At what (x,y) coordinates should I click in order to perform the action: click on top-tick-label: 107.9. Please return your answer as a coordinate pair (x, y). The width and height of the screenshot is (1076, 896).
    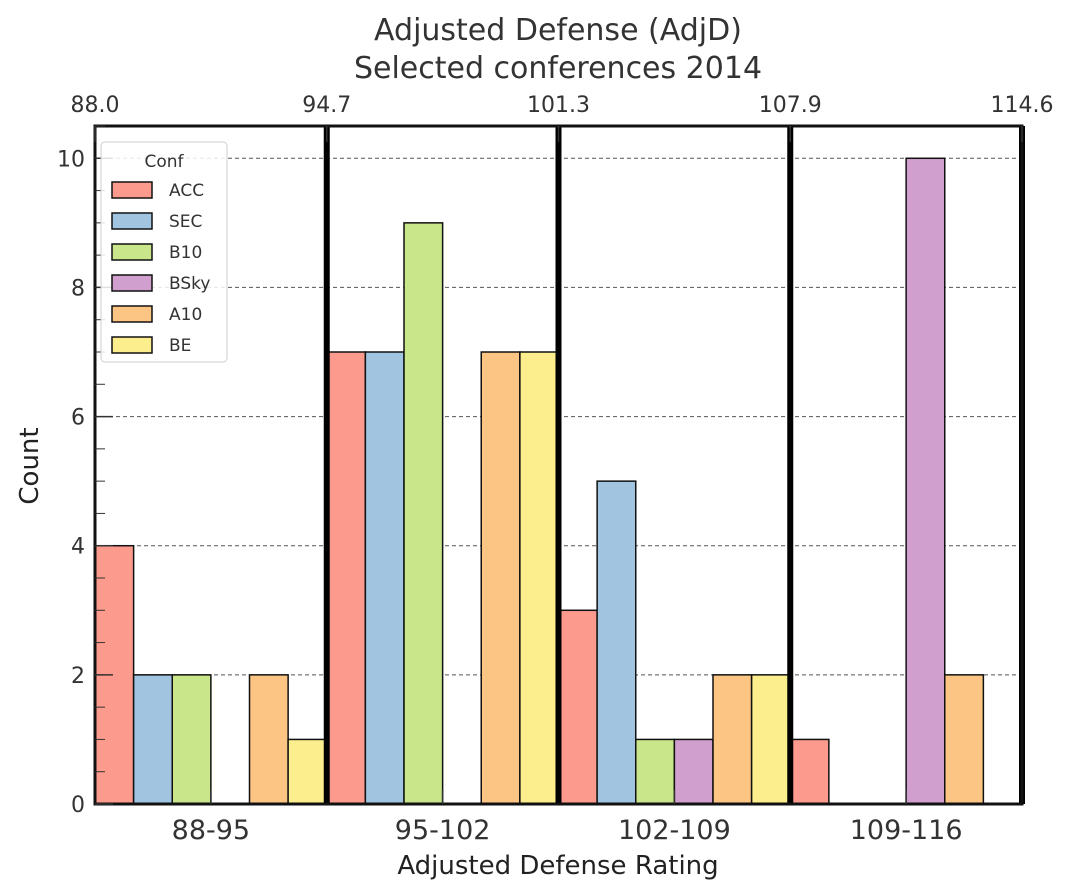
    Looking at the image, I should click on (790, 105).